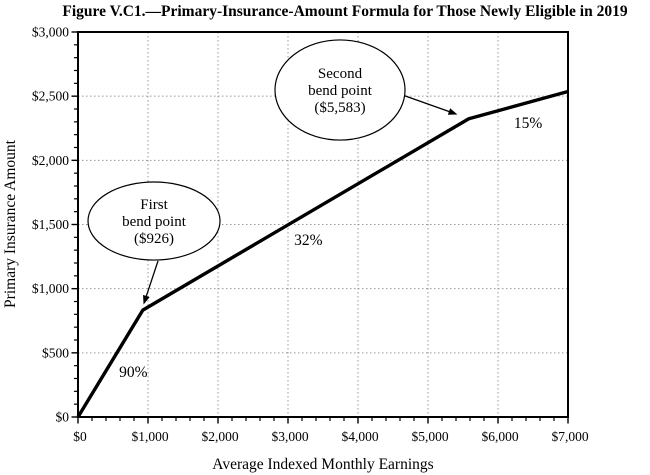  What do you see at coordinates (308, 240) in the screenshot?
I see `rate-label-32: 32%` at bounding box center [308, 240].